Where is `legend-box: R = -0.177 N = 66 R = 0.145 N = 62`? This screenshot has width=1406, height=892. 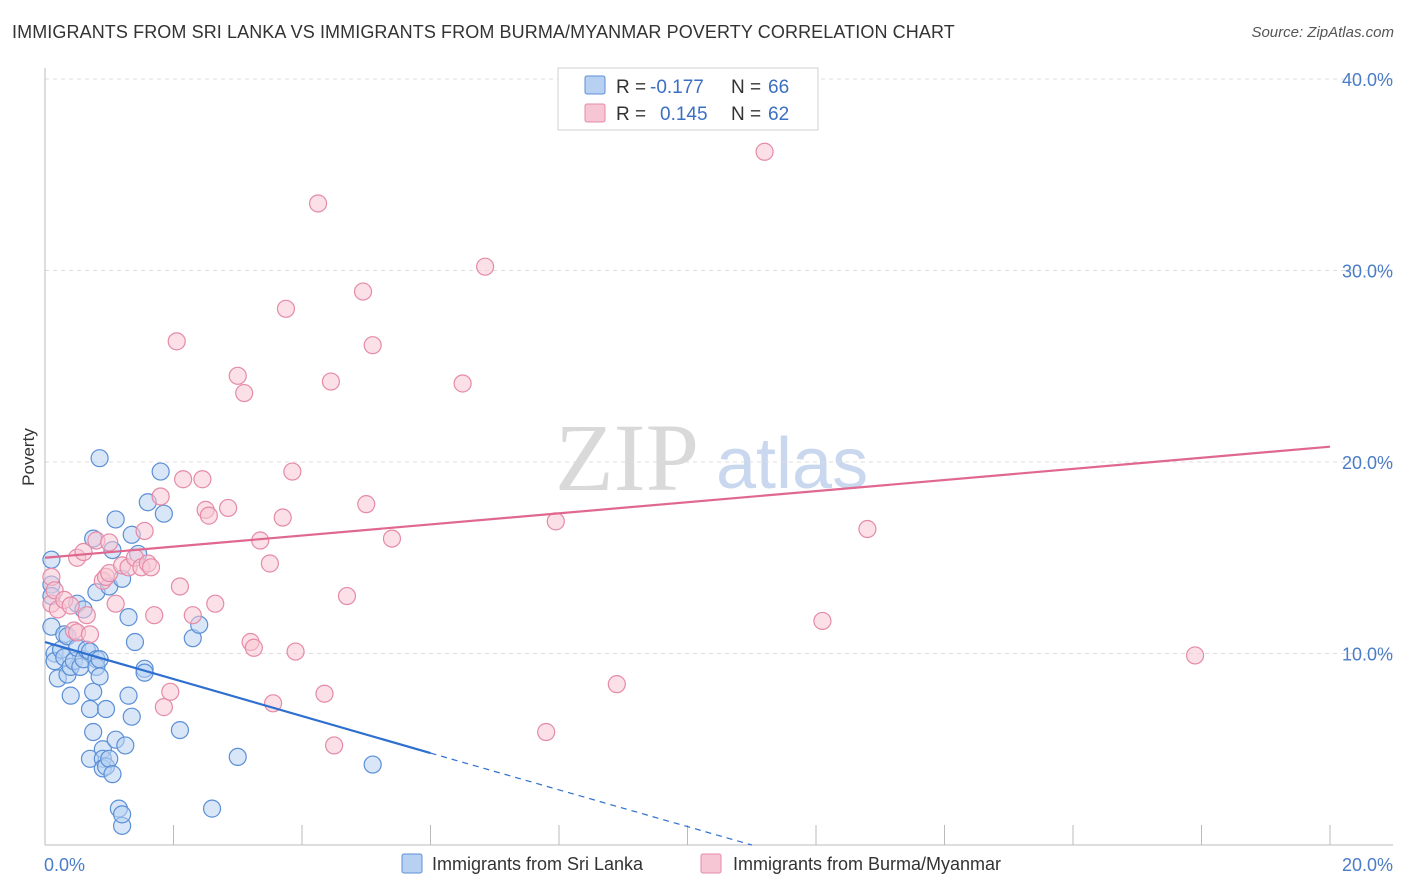 legend-box: R = -0.177 N = 66 R = 0.145 N = 62 is located at coordinates (688, 99).